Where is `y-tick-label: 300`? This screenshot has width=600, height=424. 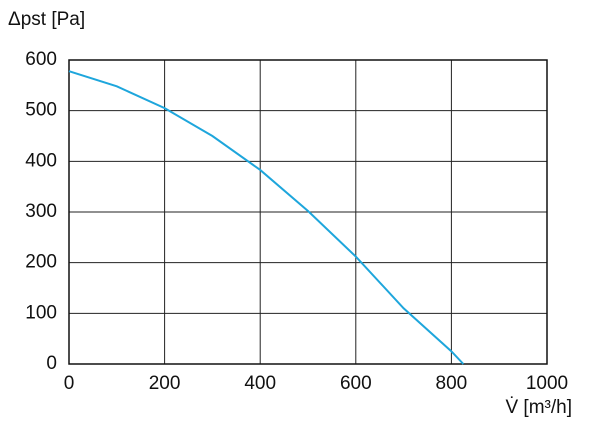
y-tick-label: 300 is located at coordinates (41, 211).